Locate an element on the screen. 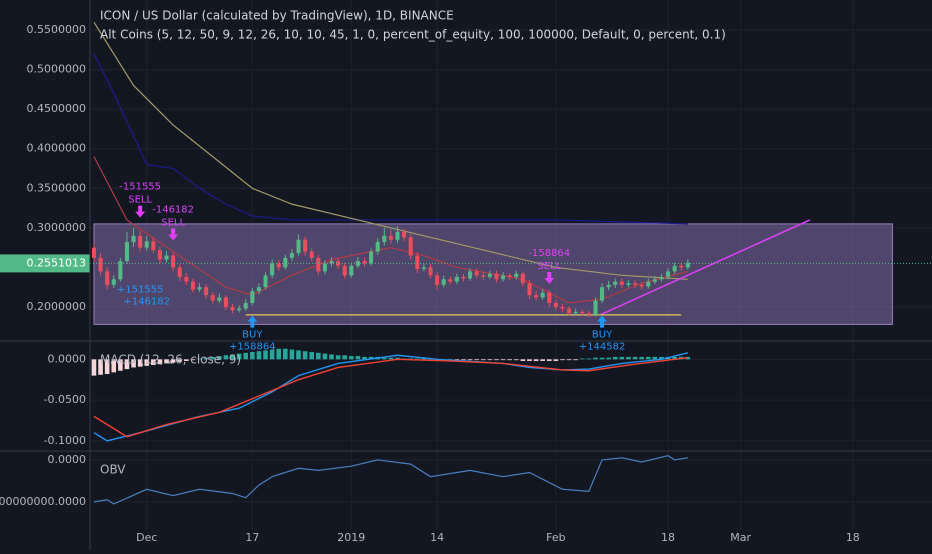  y-tick-label: 0.3000000 is located at coordinates (57, 227).